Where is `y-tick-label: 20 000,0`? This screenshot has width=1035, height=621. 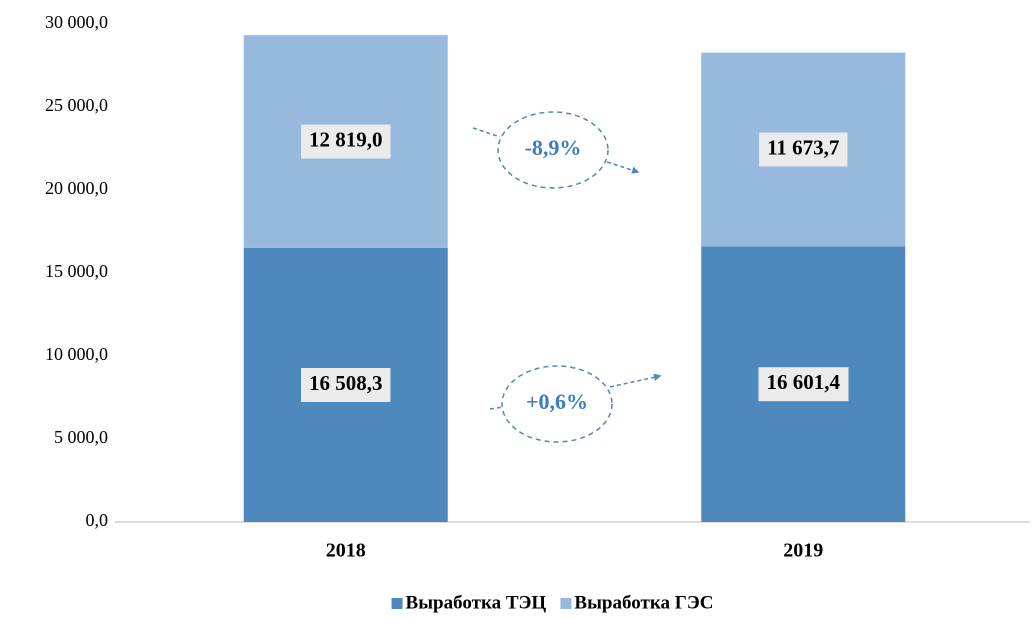
y-tick-label: 20 000,0 is located at coordinates (76, 188).